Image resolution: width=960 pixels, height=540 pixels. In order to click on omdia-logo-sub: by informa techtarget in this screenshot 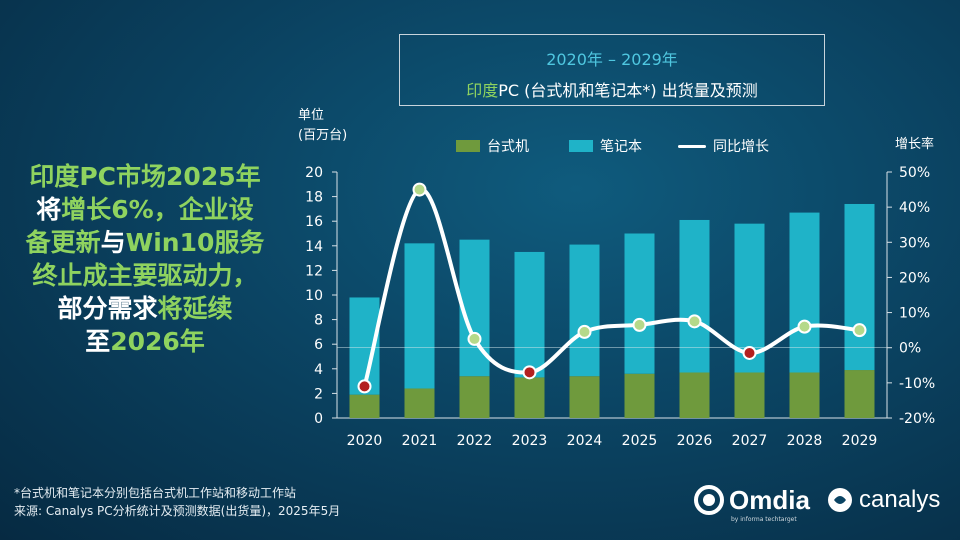, I will do `click(764, 519)`.